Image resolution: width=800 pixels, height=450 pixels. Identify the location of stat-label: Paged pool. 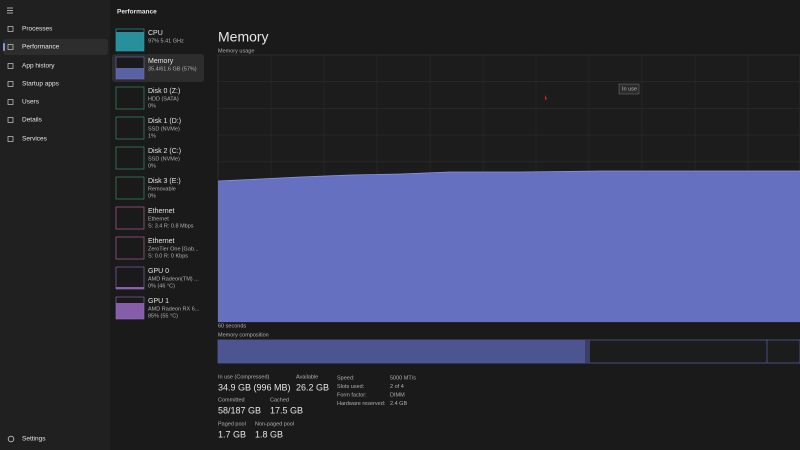
(232, 424).